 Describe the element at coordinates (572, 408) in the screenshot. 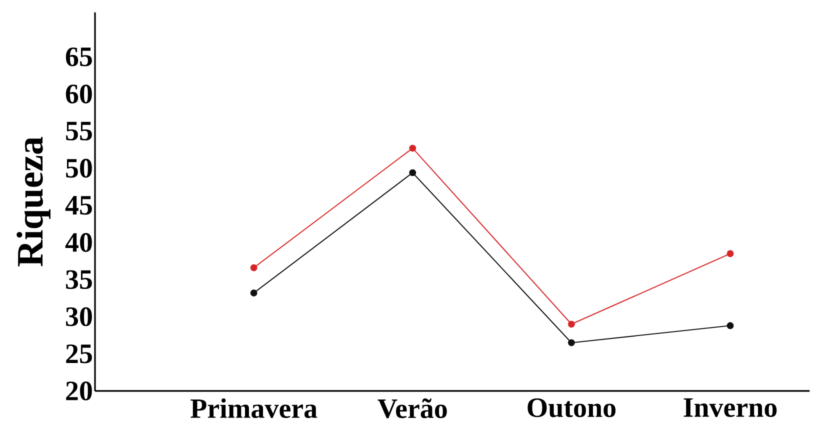

I see `x-tick-label: Outono` at that location.